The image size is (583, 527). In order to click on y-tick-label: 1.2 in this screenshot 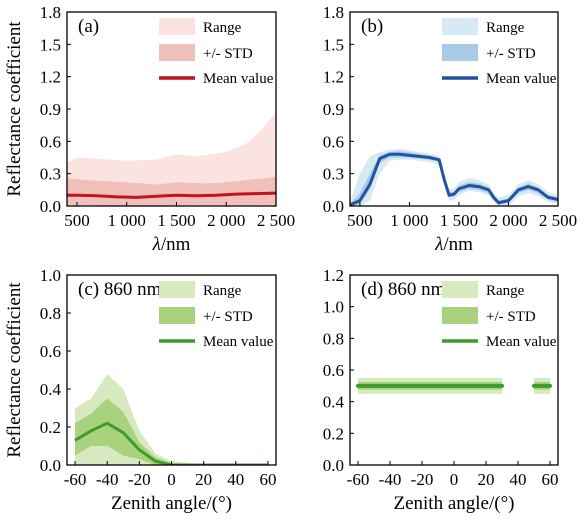, I will do `click(50, 77)`.